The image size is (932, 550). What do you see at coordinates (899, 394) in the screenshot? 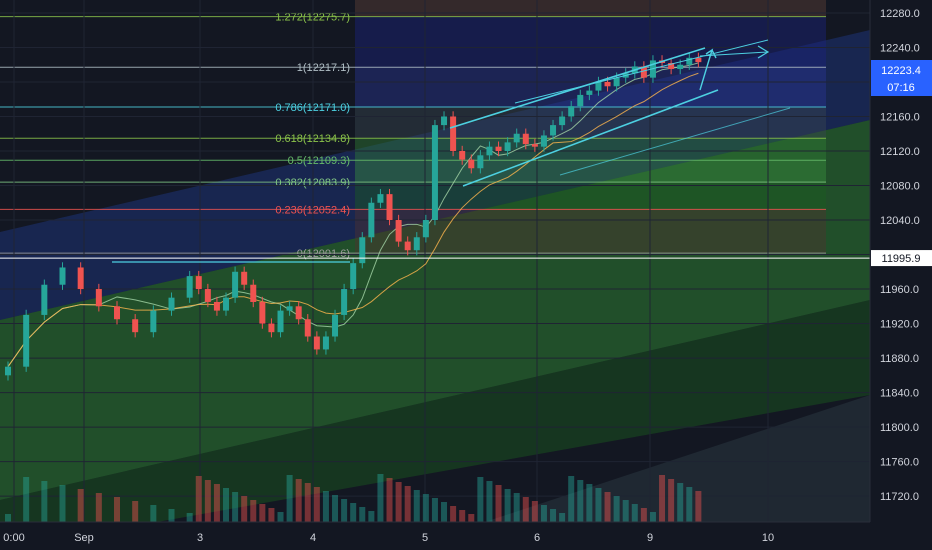
I see `y-tick-label: 11840.0` at bounding box center [899, 394].